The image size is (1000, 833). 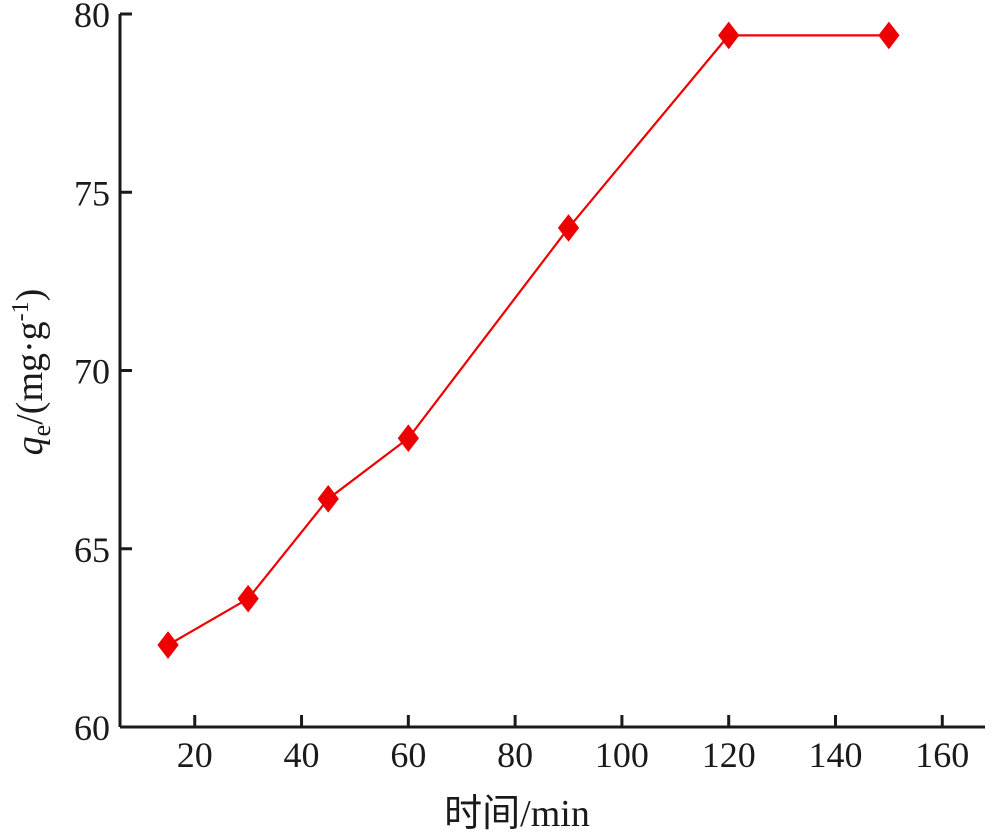 What do you see at coordinates (92, 550) in the screenshot?
I see `y-tick-label: 65` at bounding box center [92, 550].